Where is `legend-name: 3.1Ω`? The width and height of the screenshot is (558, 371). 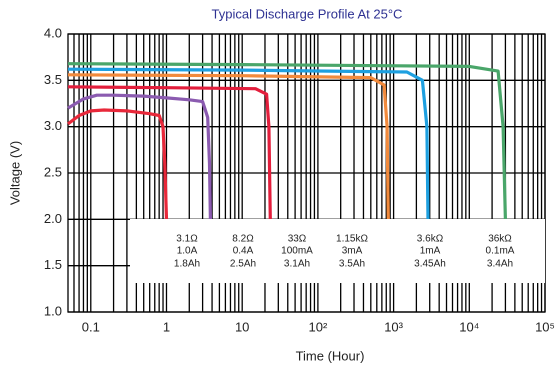
legend-name: 3.1Ω is located at coordinates (187, 239).